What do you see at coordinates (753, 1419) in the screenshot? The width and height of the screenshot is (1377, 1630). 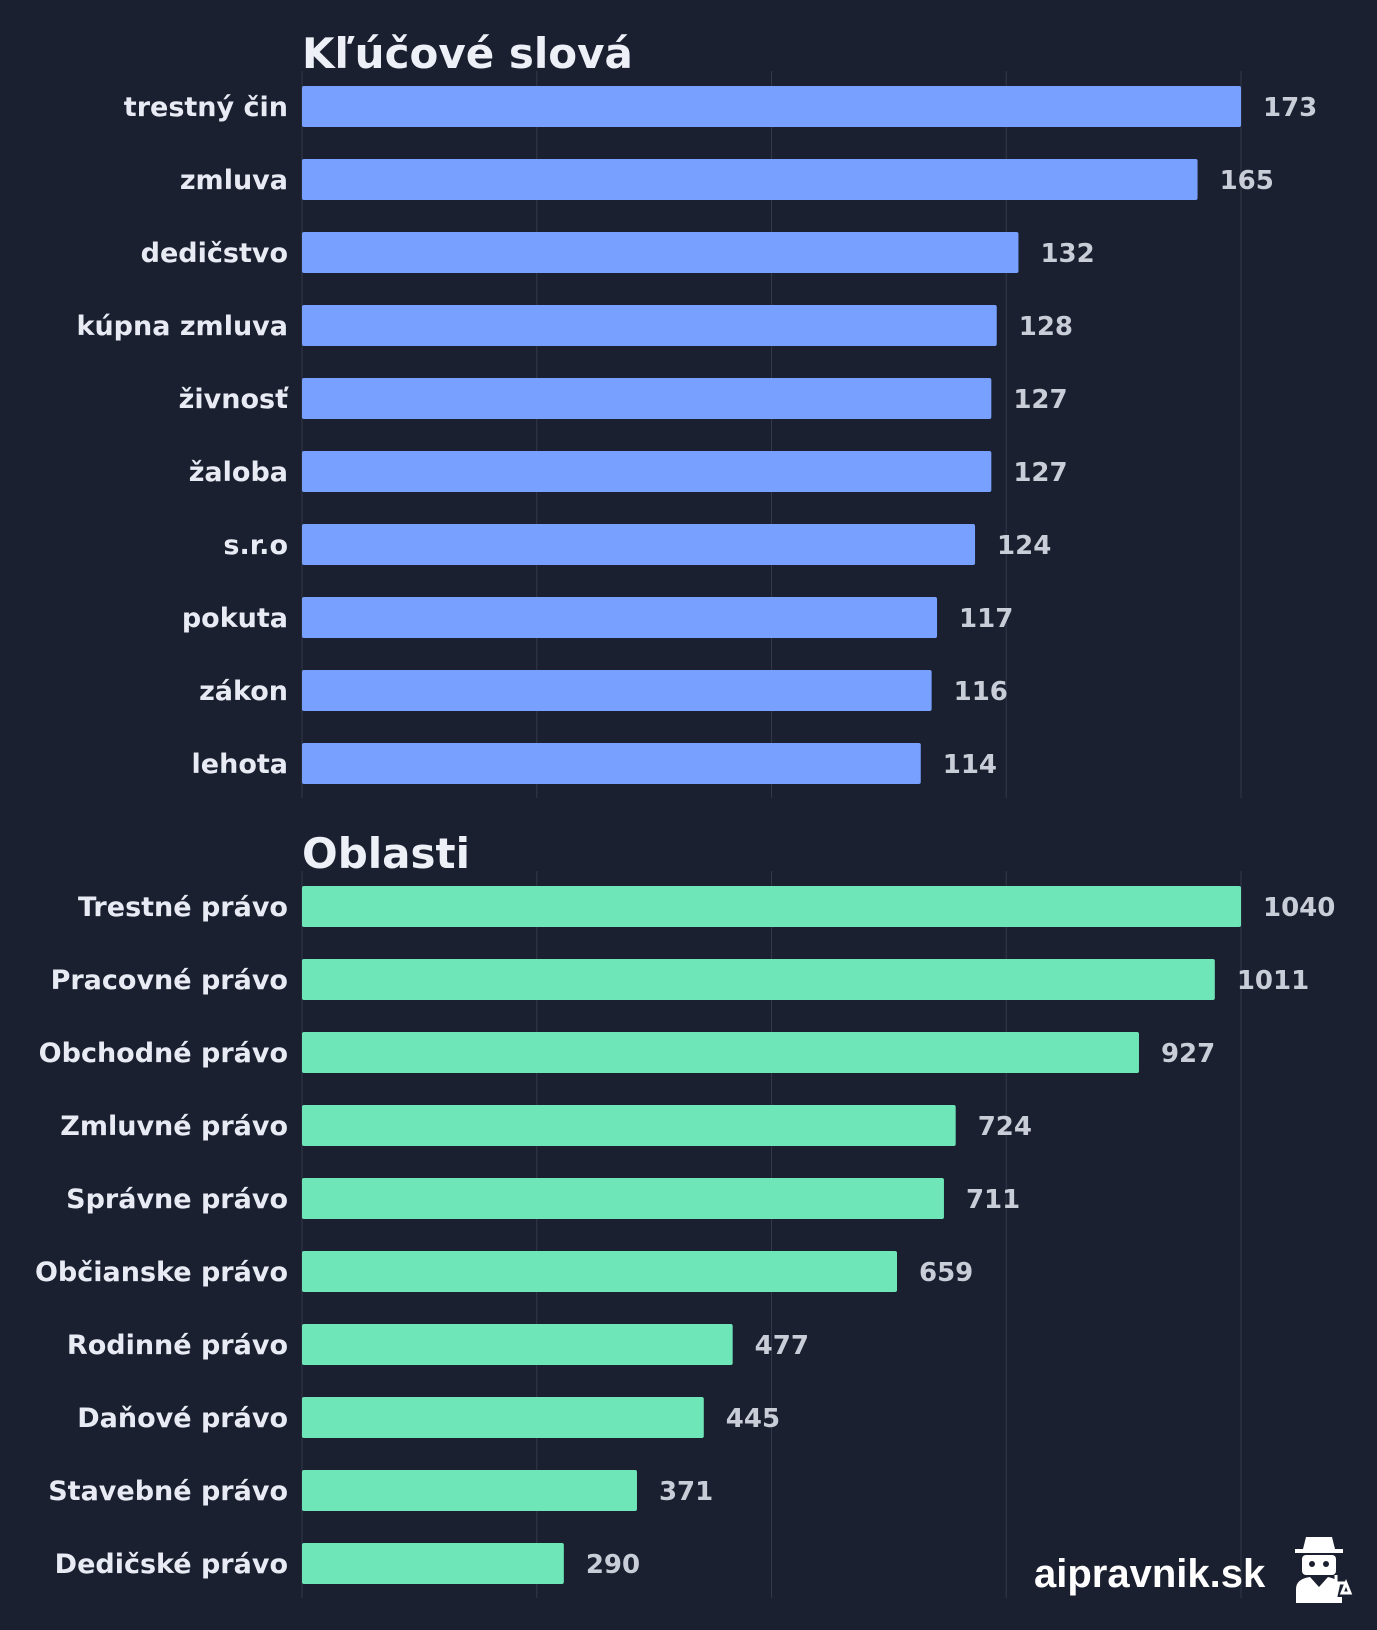 I see `value-label: 445` at bounding box center [753, 1419].